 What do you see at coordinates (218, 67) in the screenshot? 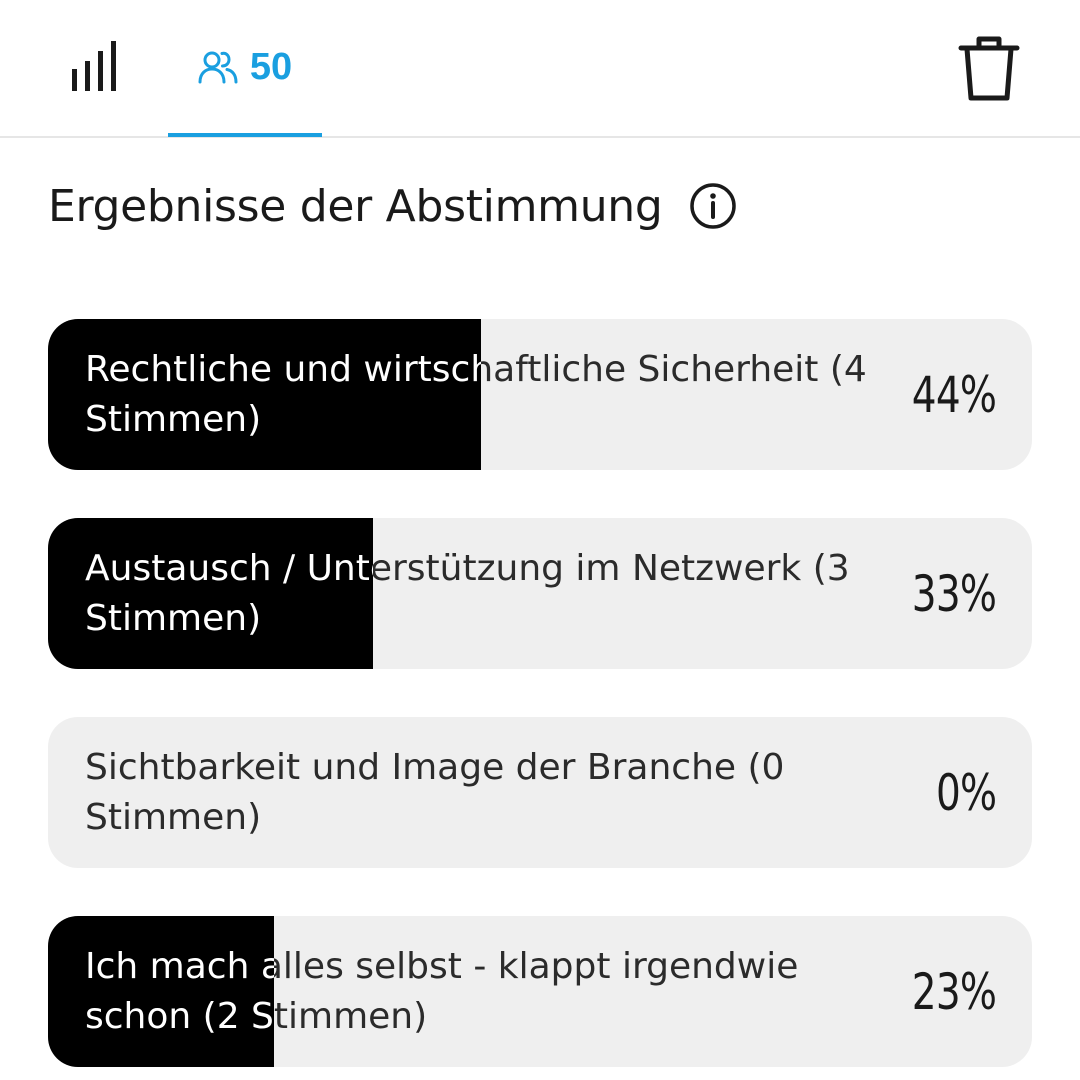
I see `users-icon` at bounding box center [218, 67].